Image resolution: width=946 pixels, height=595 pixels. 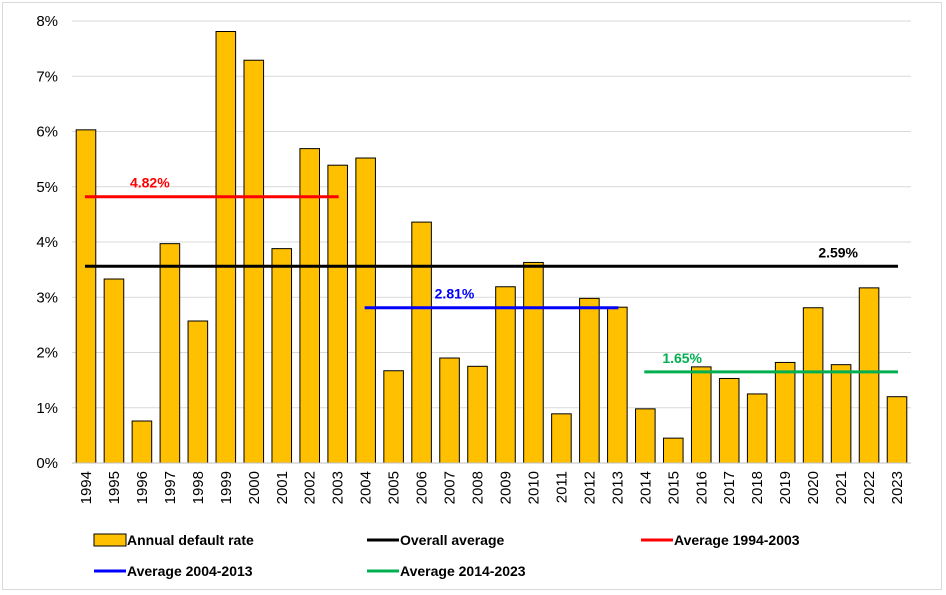 What do you see at coordinates (170, 353) in the screenshot?
I see `bar-1997` at bounding box center [170, 353].